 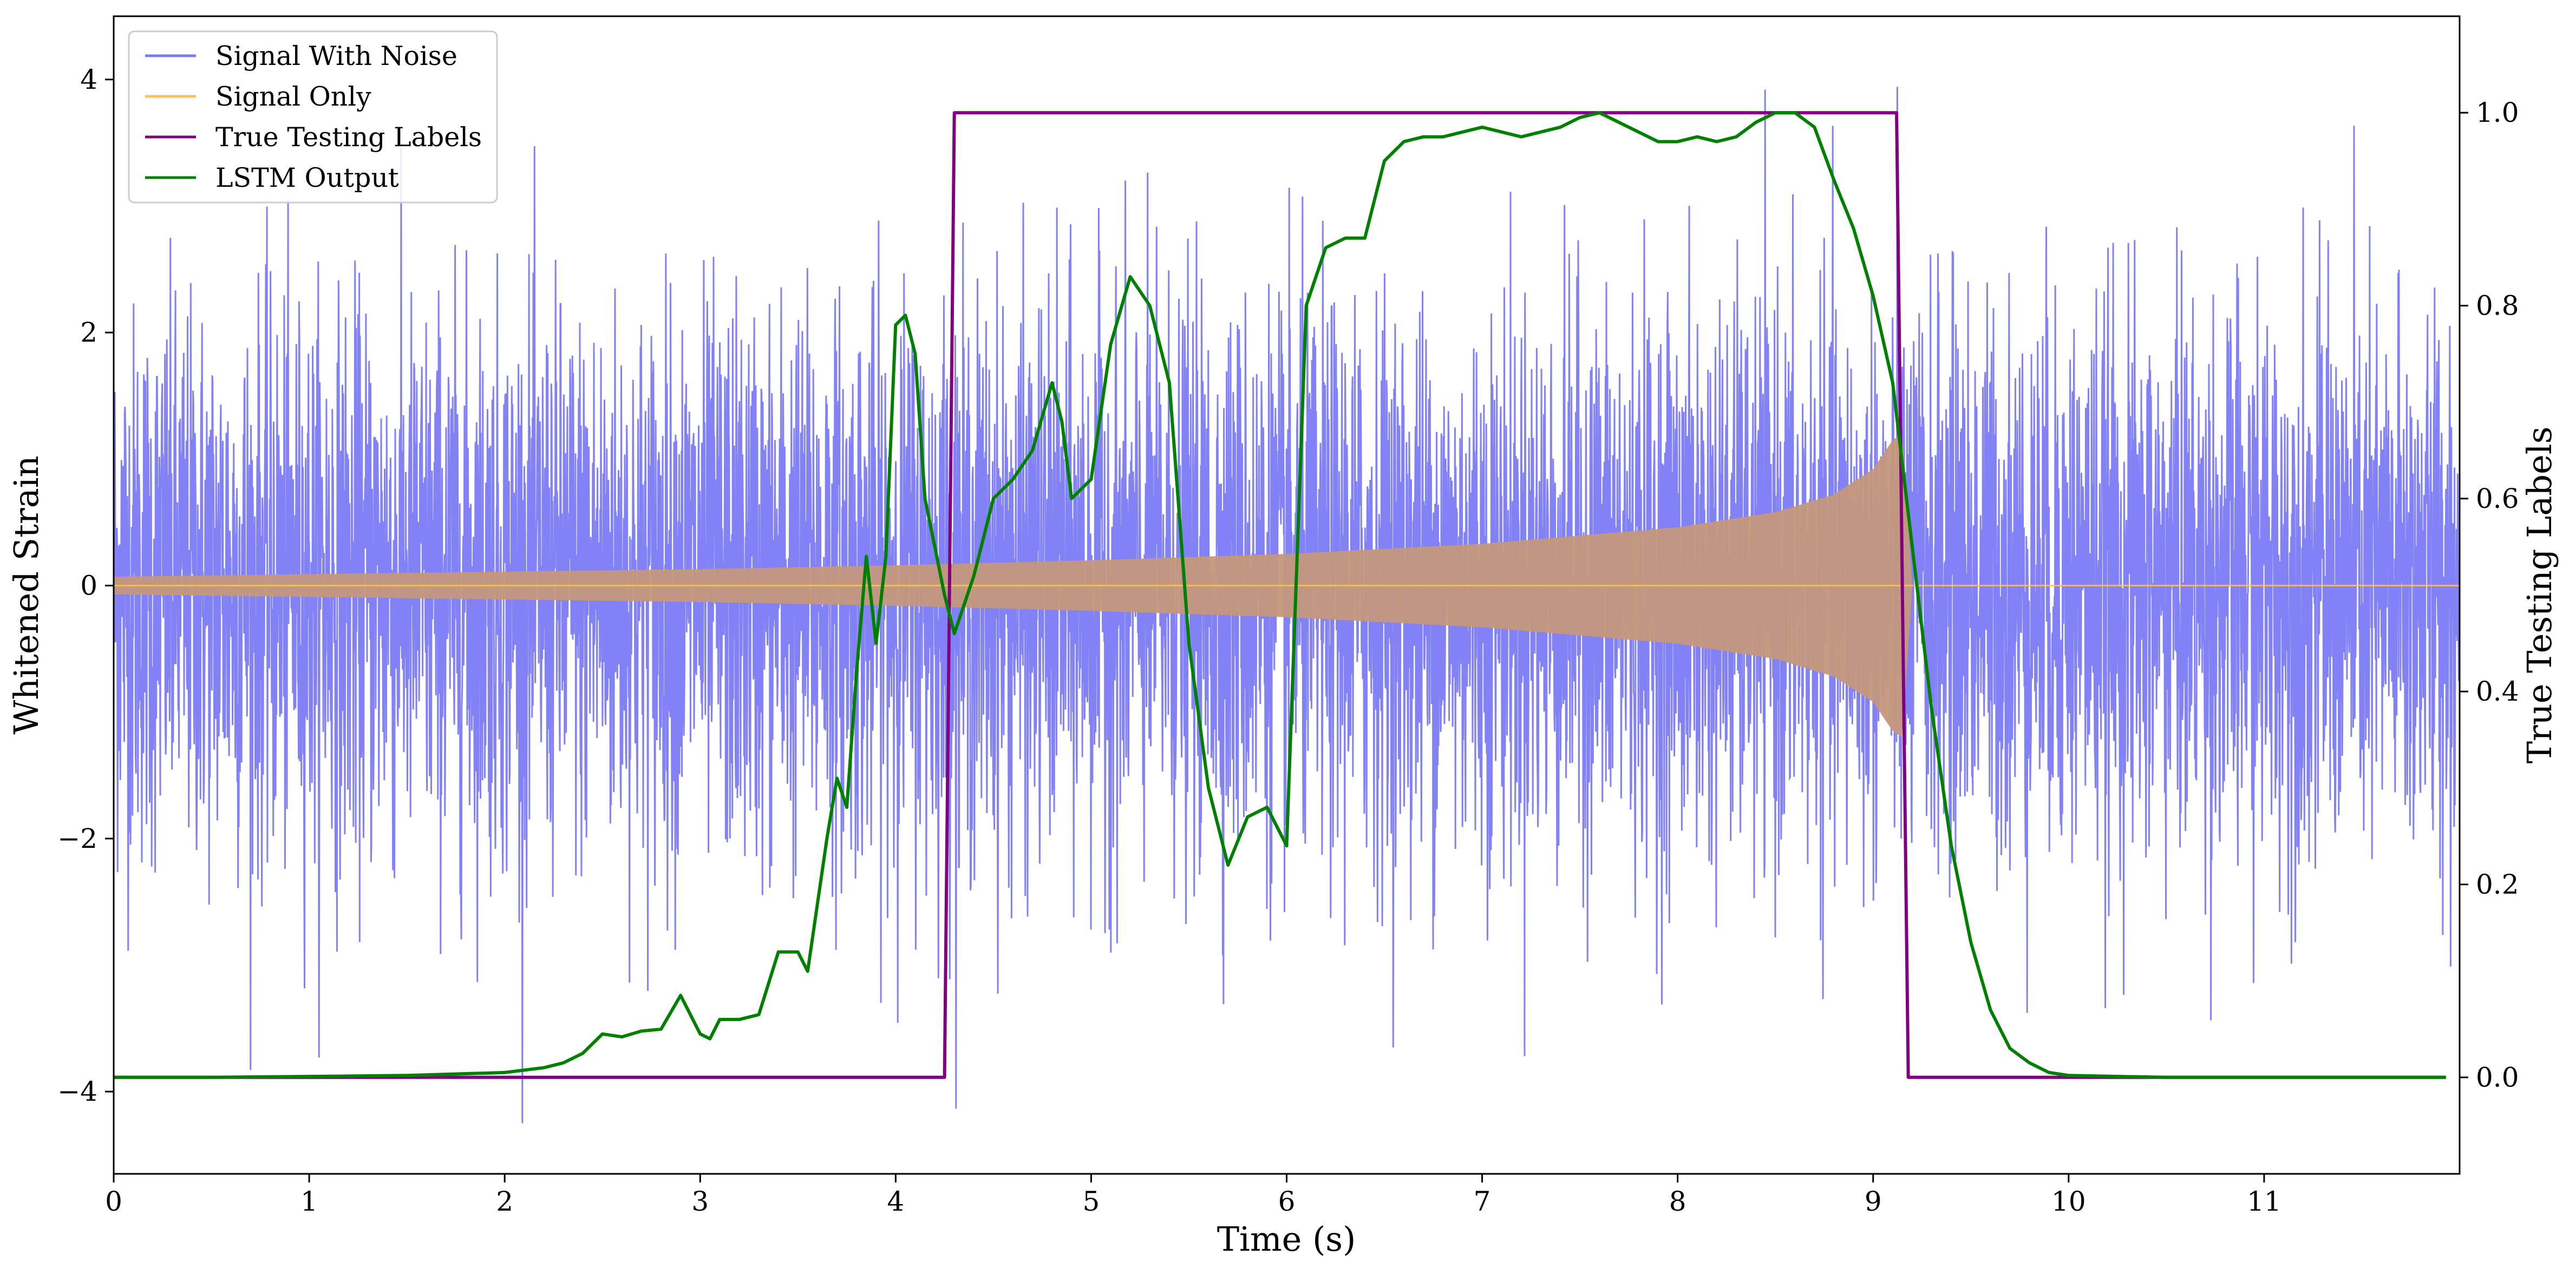 I want to click on x-tick-label: 3, so click(x=700, y=1201).